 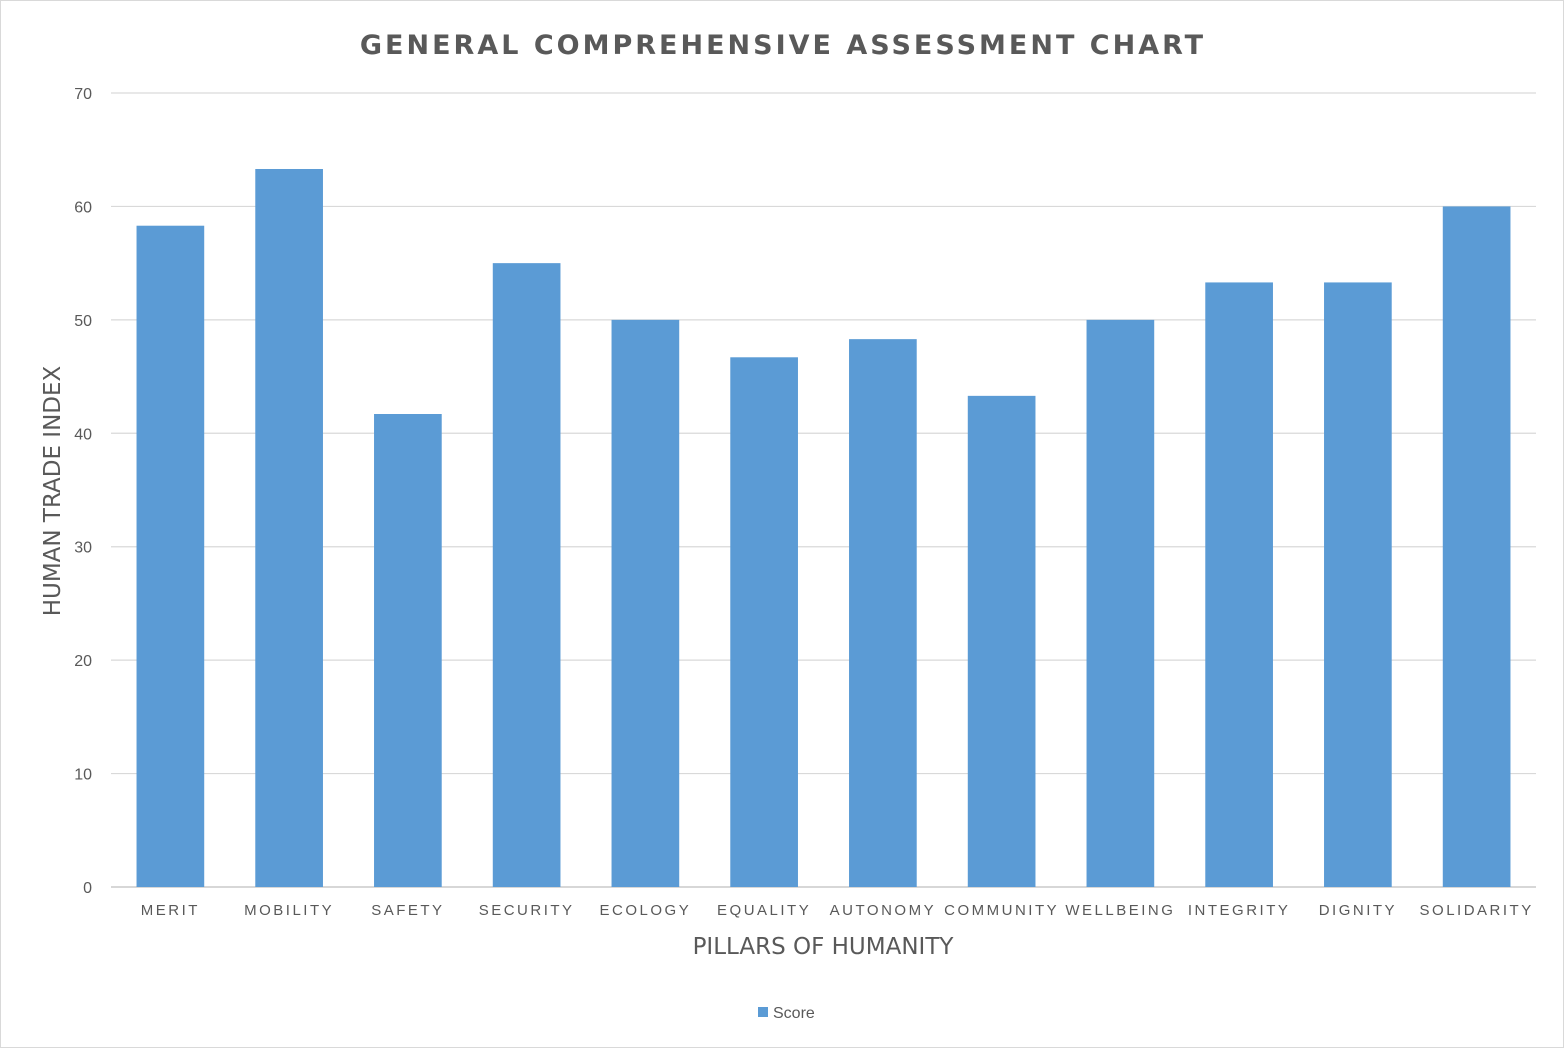 I want to click on chart-title: GENERAL COMPREHENSIVE ASSESSMENT CHART, so click(x=783, y=45).